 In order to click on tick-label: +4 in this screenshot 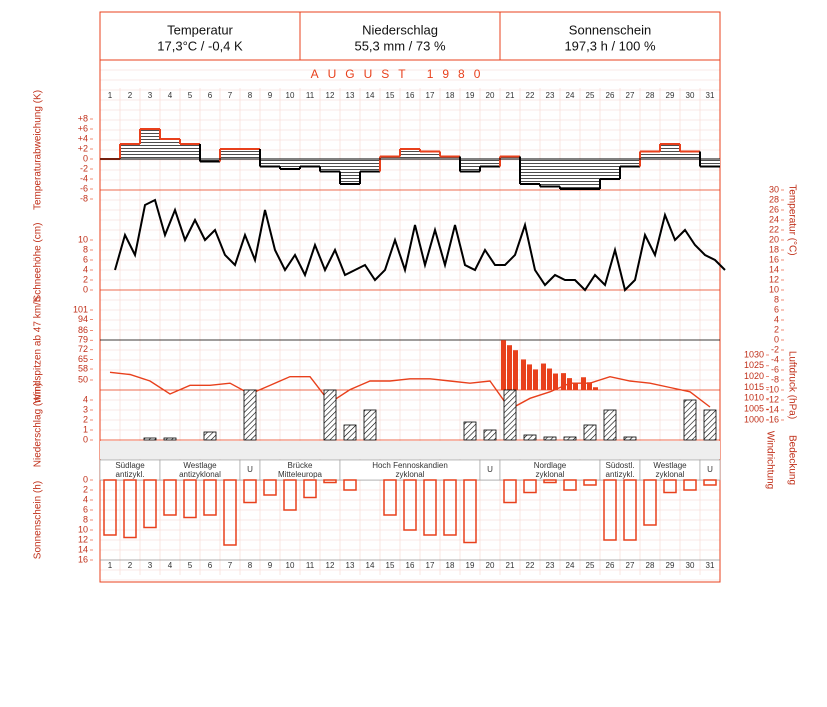, I will do `click(83, 138)`.